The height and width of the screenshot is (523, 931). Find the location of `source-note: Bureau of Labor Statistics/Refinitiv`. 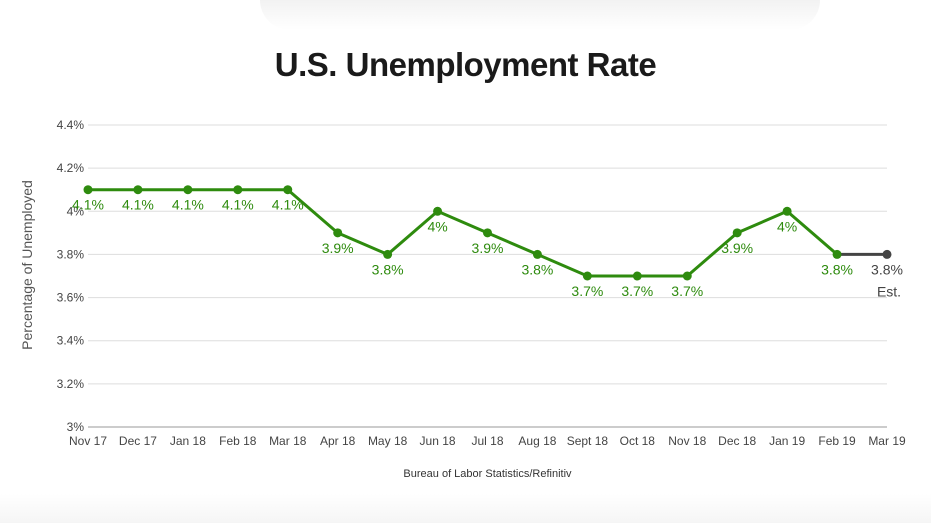

source-note: Bureau of Labor Statistics/Refinitiv is located at coordinates (487, 474).